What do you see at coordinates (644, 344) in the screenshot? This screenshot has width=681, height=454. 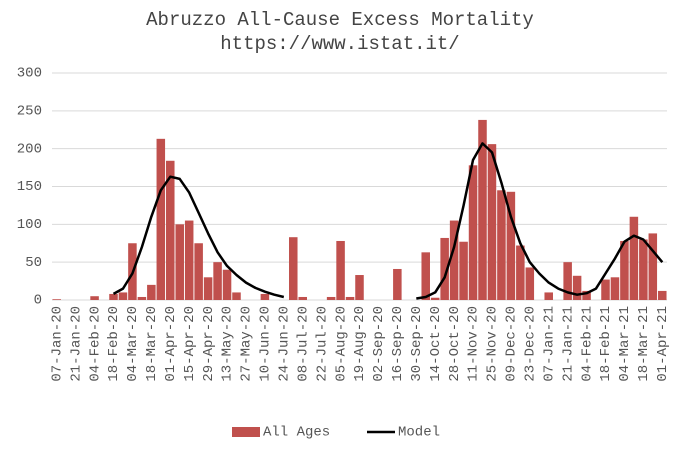 I see `x-tick-label: 18-Mar-21` at bounding box center [644, 344].